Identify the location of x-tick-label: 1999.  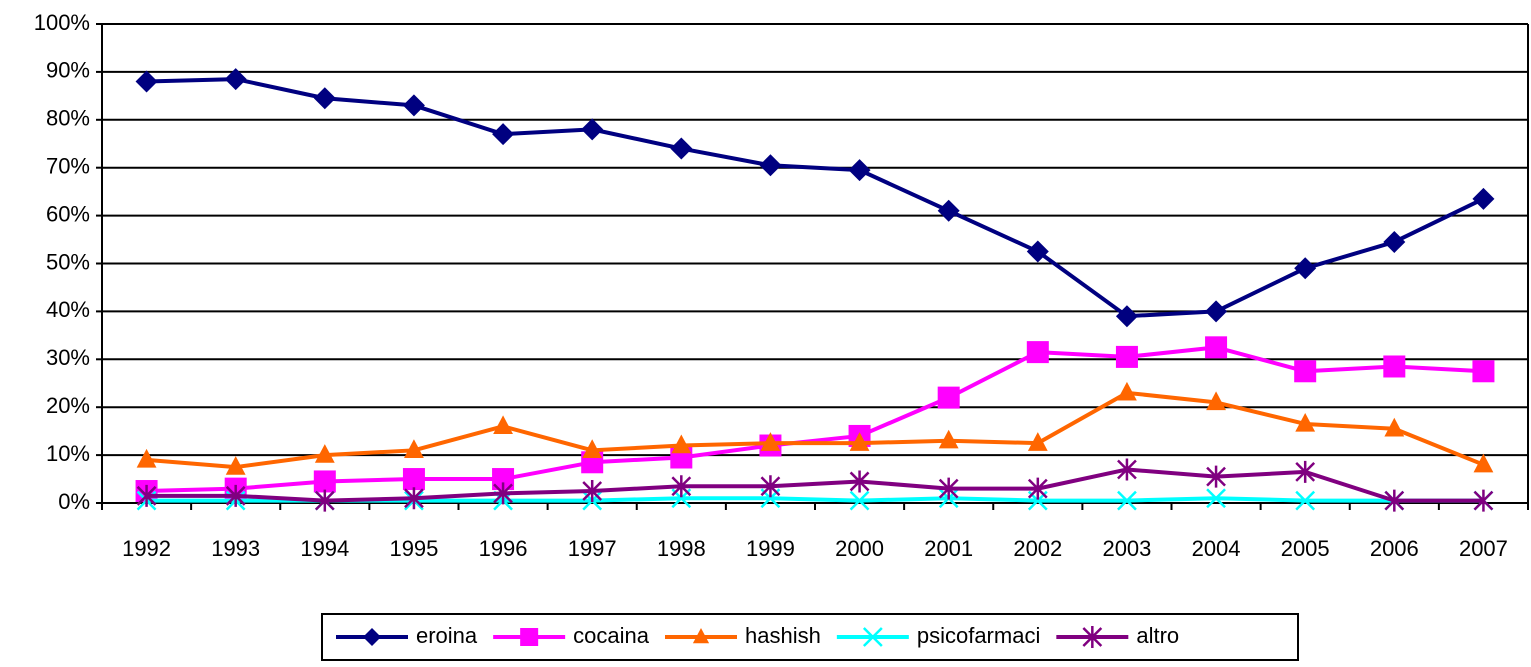
(770, 548).